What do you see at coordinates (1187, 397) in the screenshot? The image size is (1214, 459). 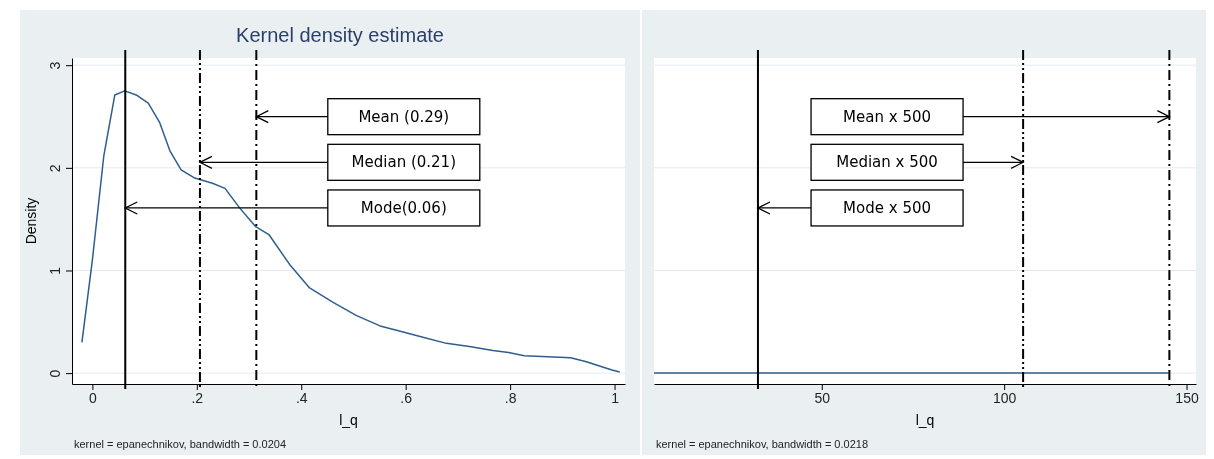 I see `x-tick-label: 150` at bounding box center [1187, 397].